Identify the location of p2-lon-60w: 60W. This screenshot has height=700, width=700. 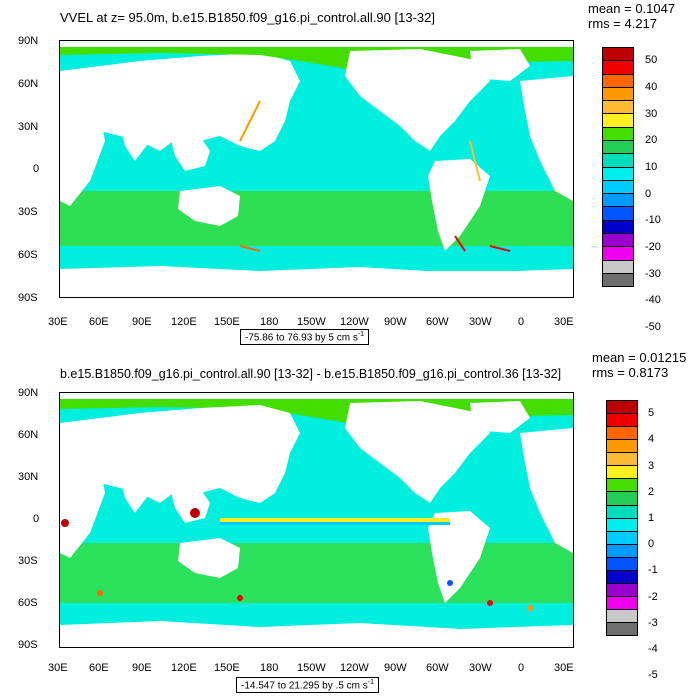
(437, 668).